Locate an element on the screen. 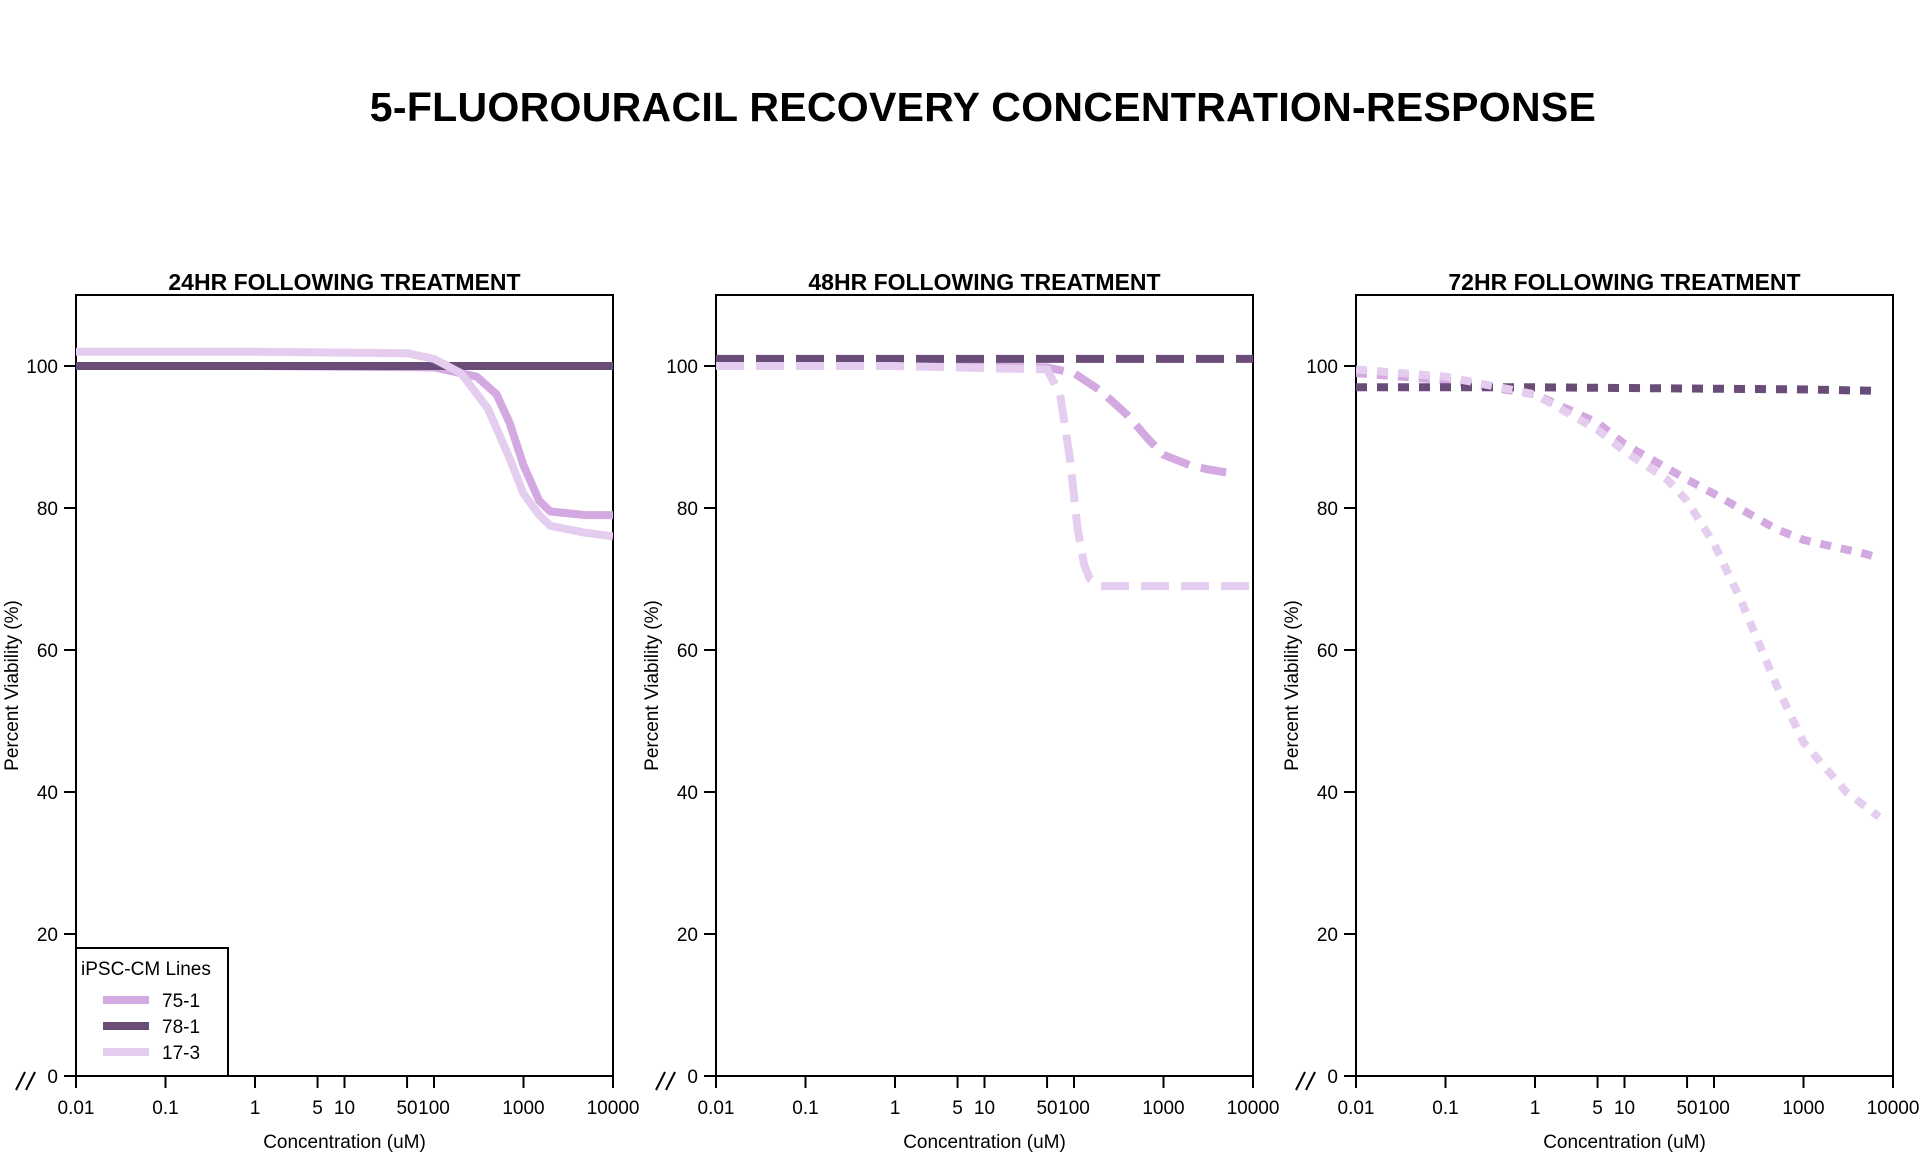  panel-title: 72HR FOLLOWING TREATMENT is located at coordinates (1624, 282).